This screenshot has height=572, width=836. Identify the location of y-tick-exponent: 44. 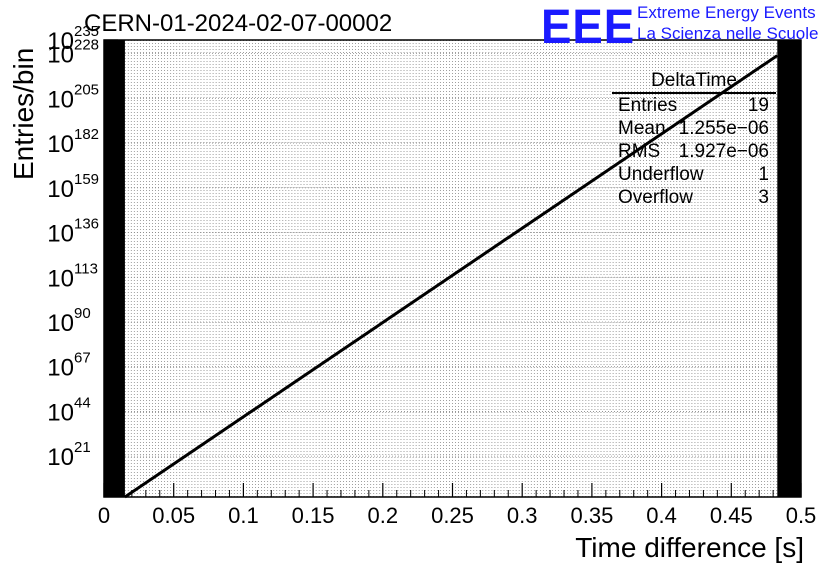
(82, 402).